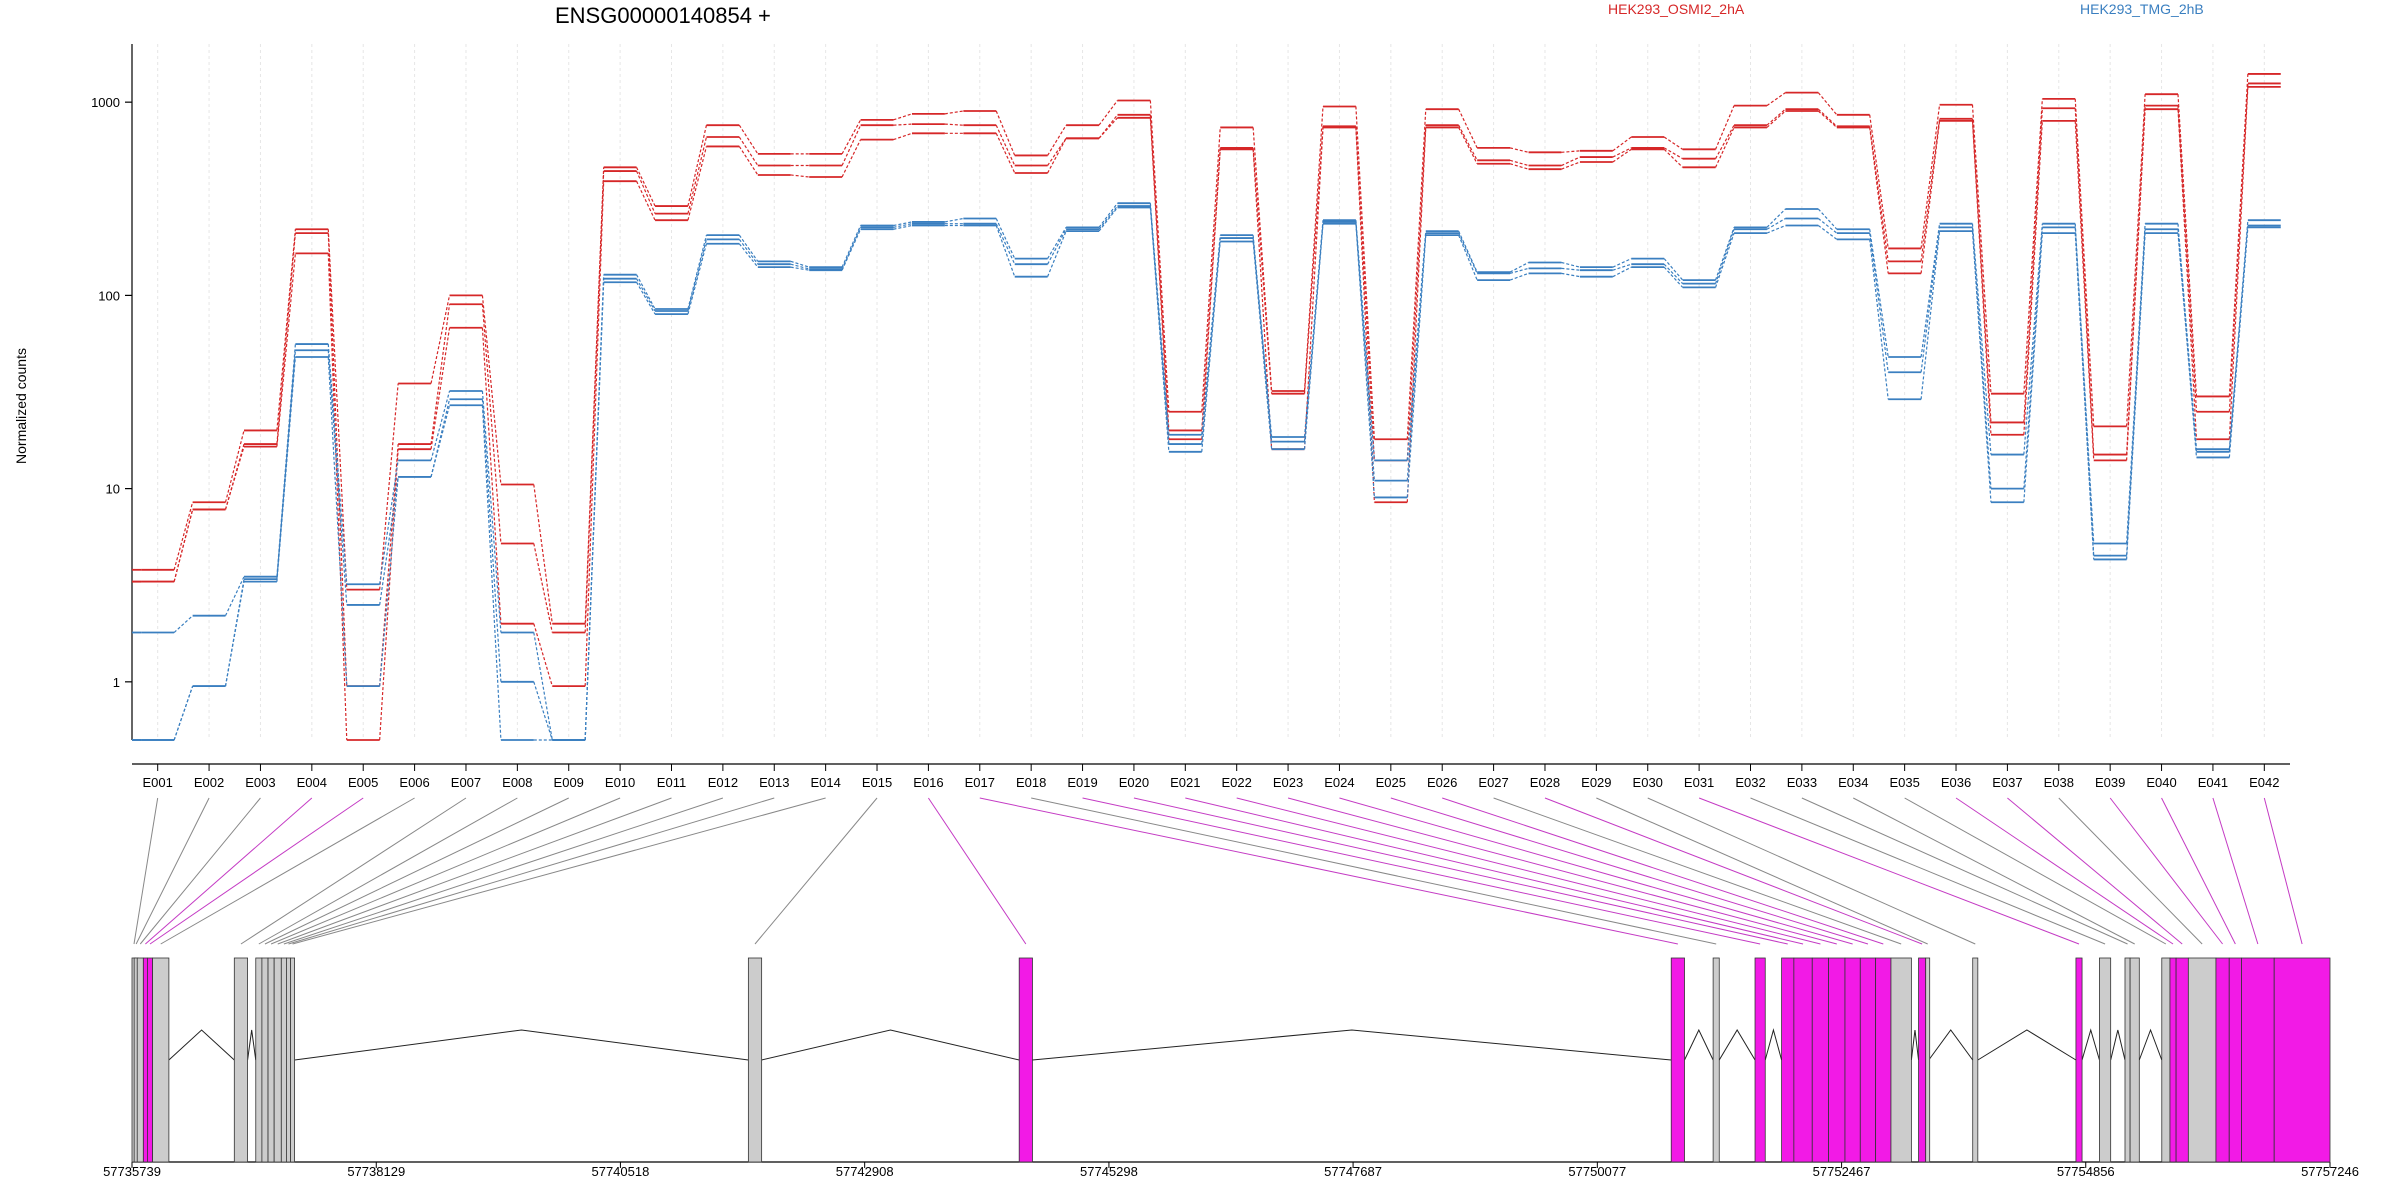 The width and height of the screenshot is (2400, 1200). Describe the element at coordinates (132, 1171) in the screenshot. I see `genomic-tick-label: 57735739` at that location.